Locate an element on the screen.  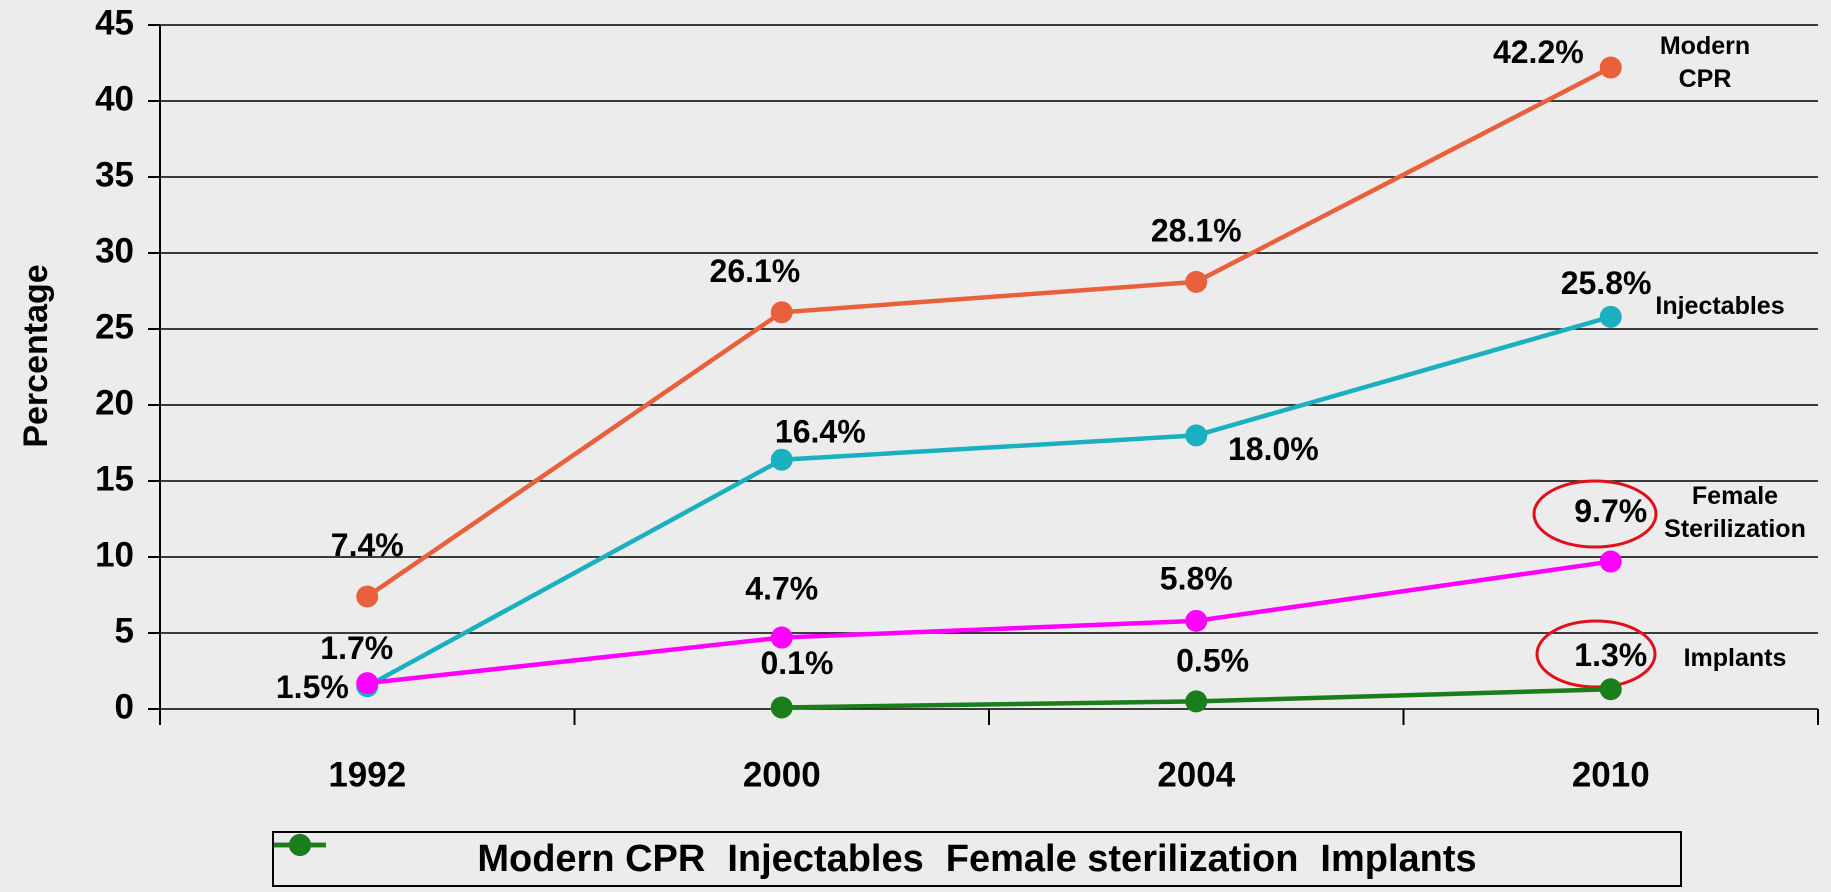
x-tick-label: 2000 is located at coordinates (782, 774).